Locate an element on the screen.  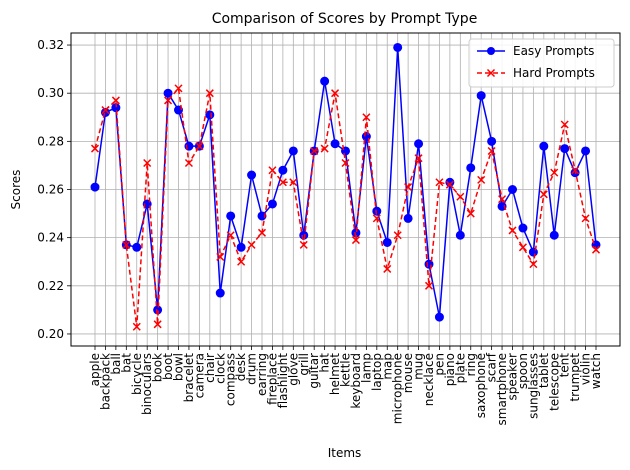
y-tick-label: 0.28 is located at coordinates (50, 141).